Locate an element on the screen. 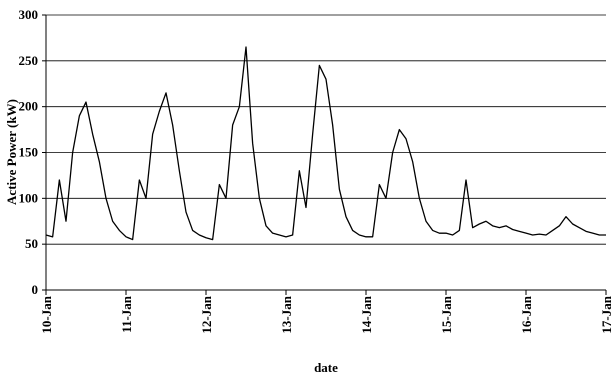  x-axis-title: date is located at coordinates (326, 367).